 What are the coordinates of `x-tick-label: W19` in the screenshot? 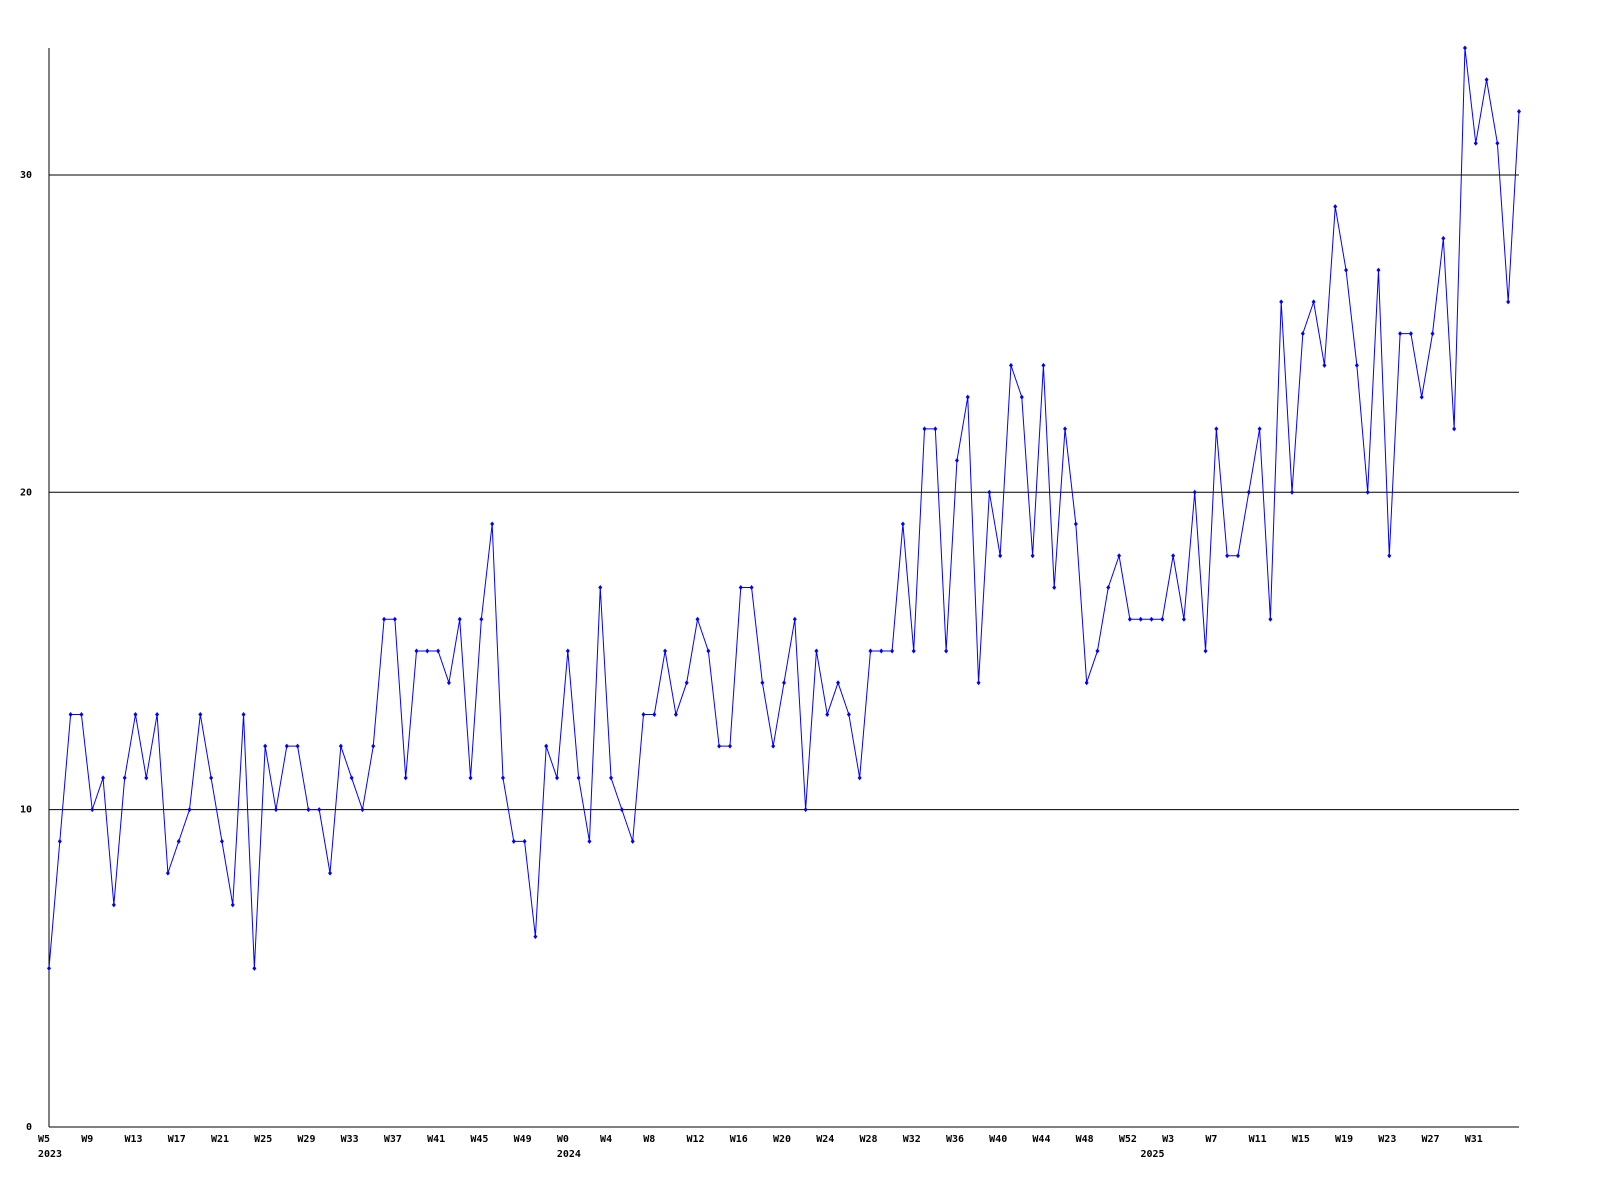 It's located at (1344, 1139).